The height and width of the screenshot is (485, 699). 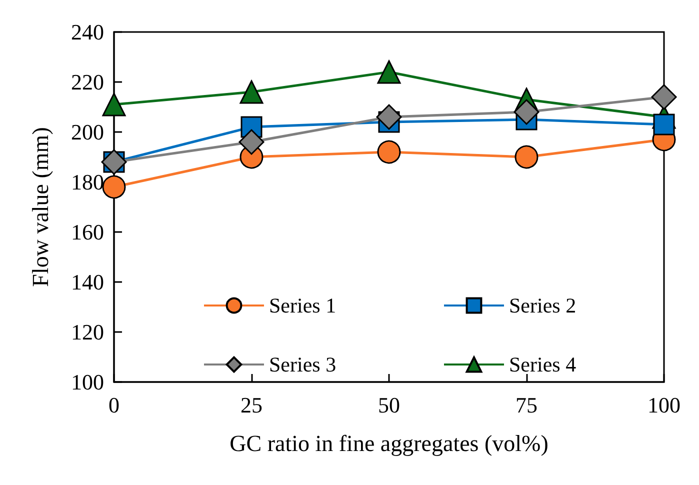 I want to click on y-axis-title: Flow value (mm), so click(x=40, y=207).